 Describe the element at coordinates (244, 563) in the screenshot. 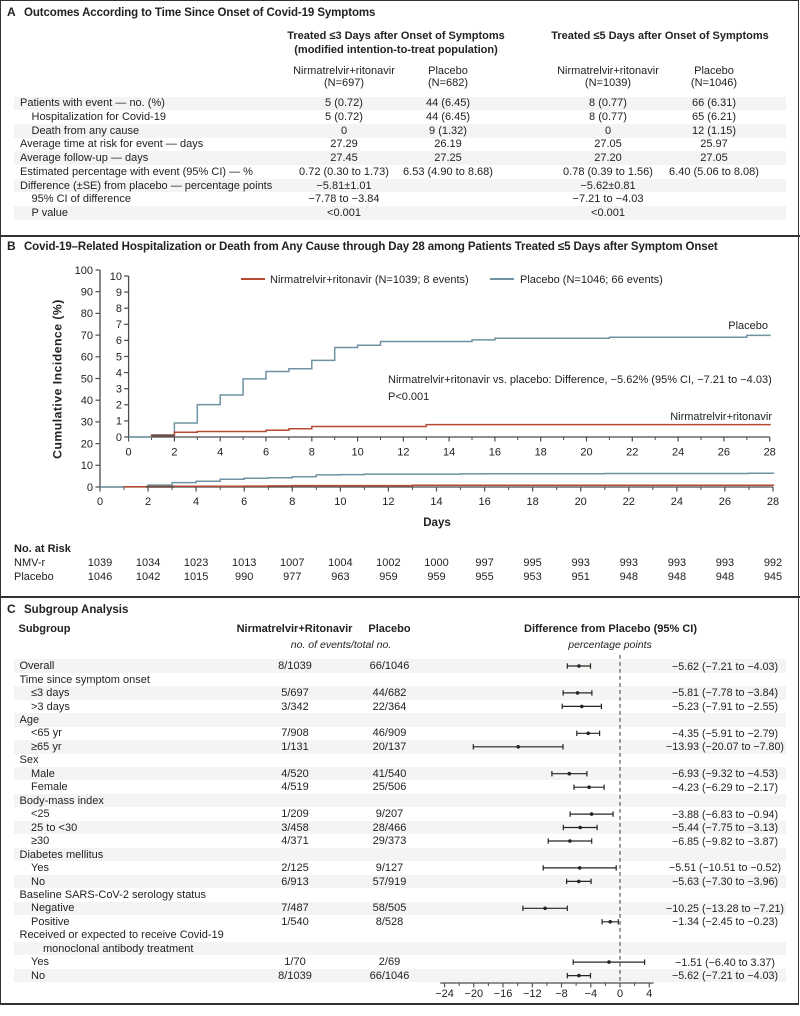

I see `svg-text: 1013` at that location.